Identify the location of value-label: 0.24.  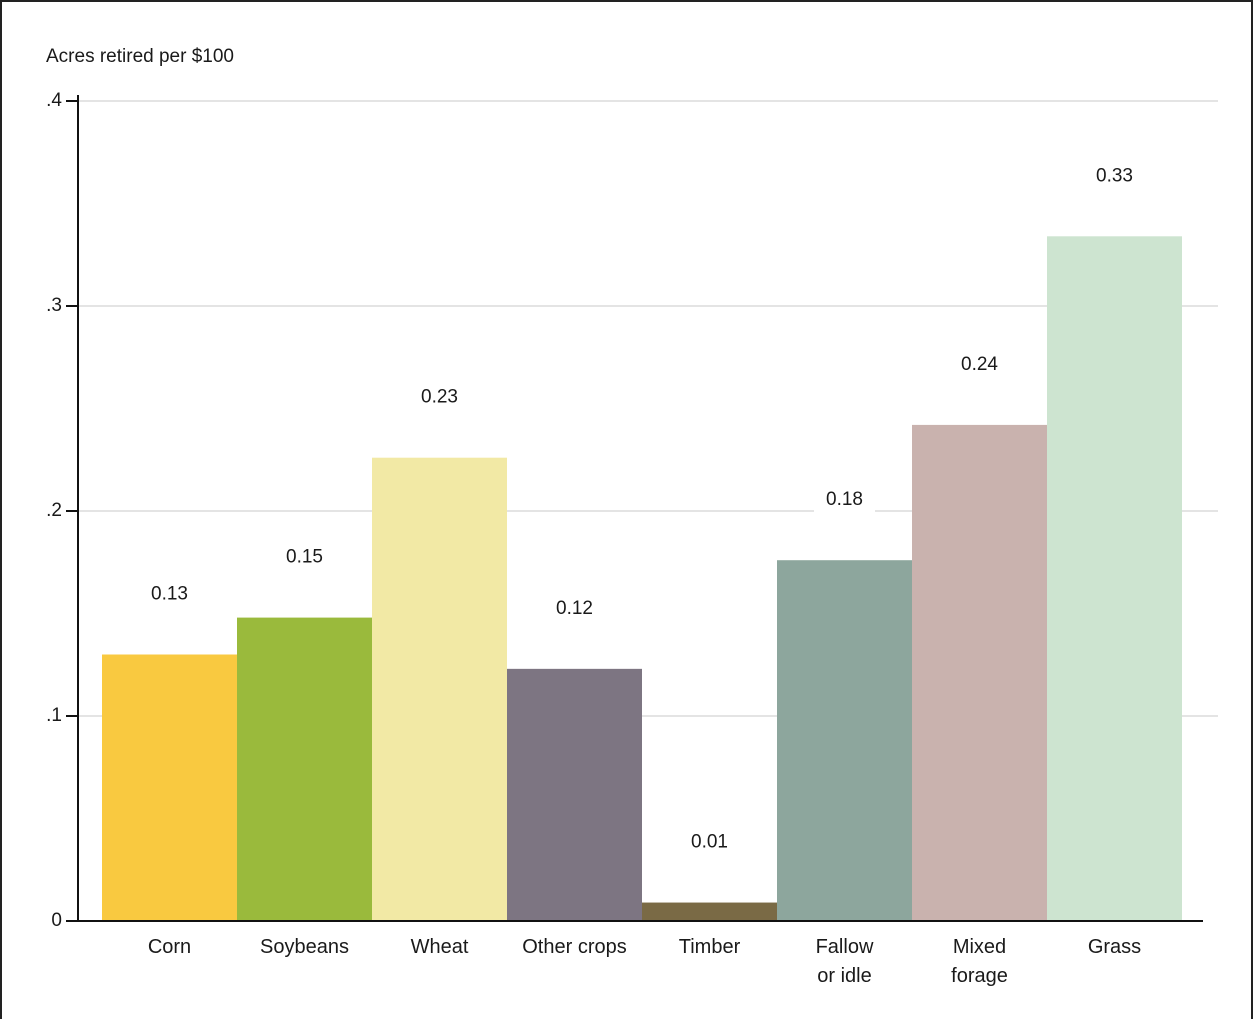
(979, 364).